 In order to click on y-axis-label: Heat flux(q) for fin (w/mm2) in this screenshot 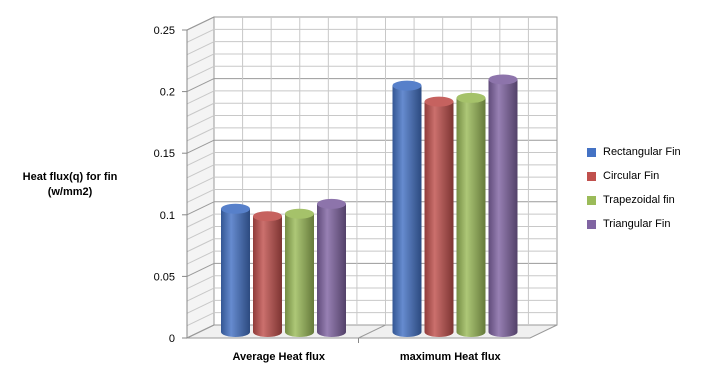, I will do `click(70, 184)`.